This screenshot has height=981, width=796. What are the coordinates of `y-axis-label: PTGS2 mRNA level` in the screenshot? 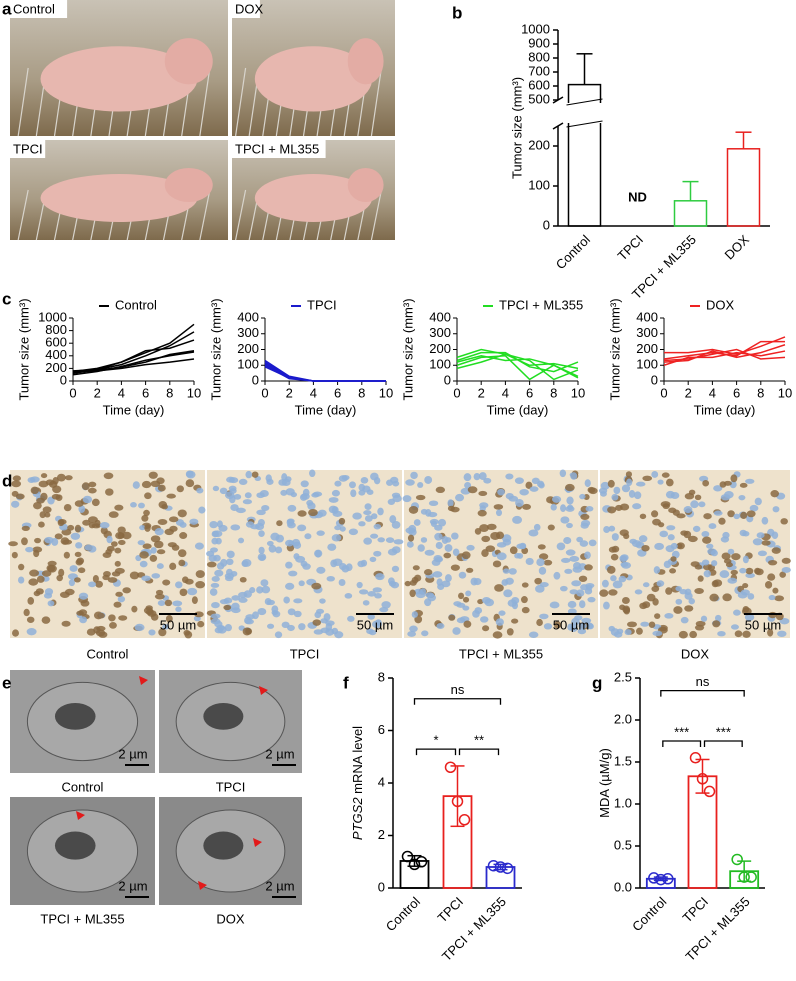 It's located at (357, 783).